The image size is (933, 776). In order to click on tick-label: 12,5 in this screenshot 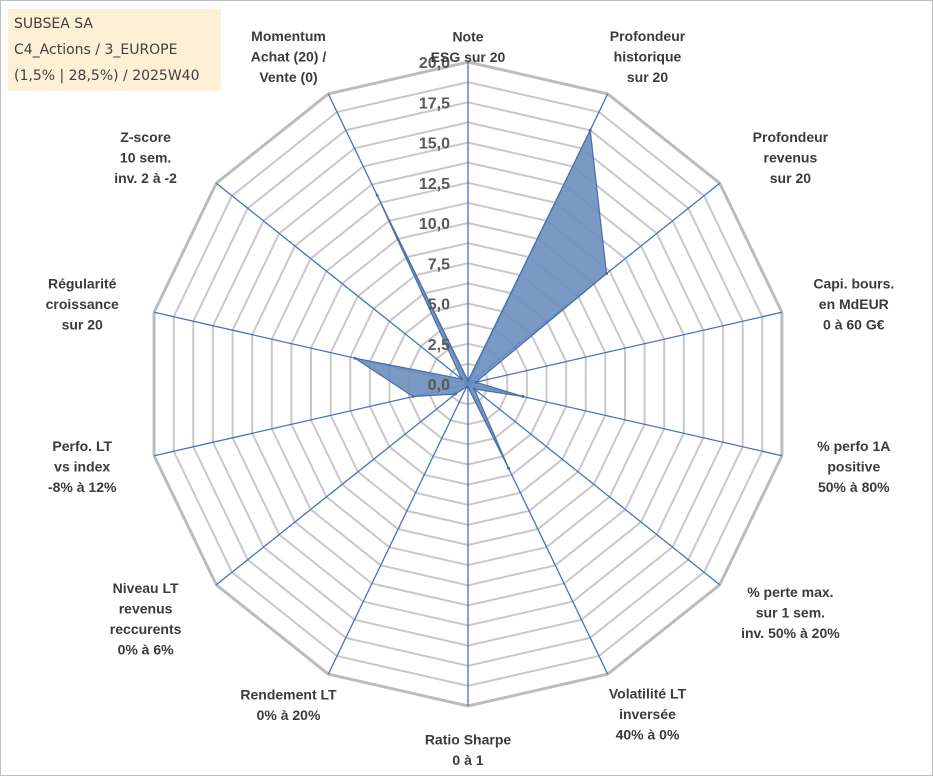, I will do `click(434, 184)`.